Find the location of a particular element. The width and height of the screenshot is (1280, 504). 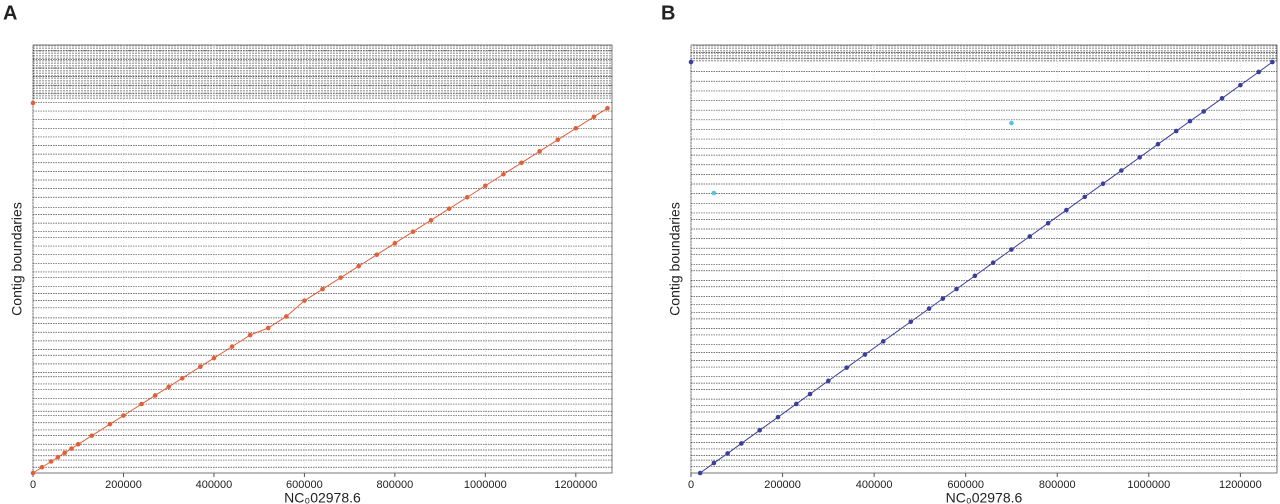

panel-label: A is located at coordinates (10, 13).